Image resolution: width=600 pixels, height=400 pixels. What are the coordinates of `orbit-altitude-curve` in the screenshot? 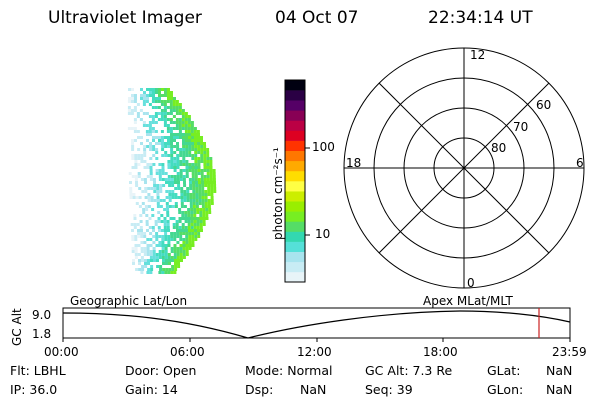 It's located at (316, 324).